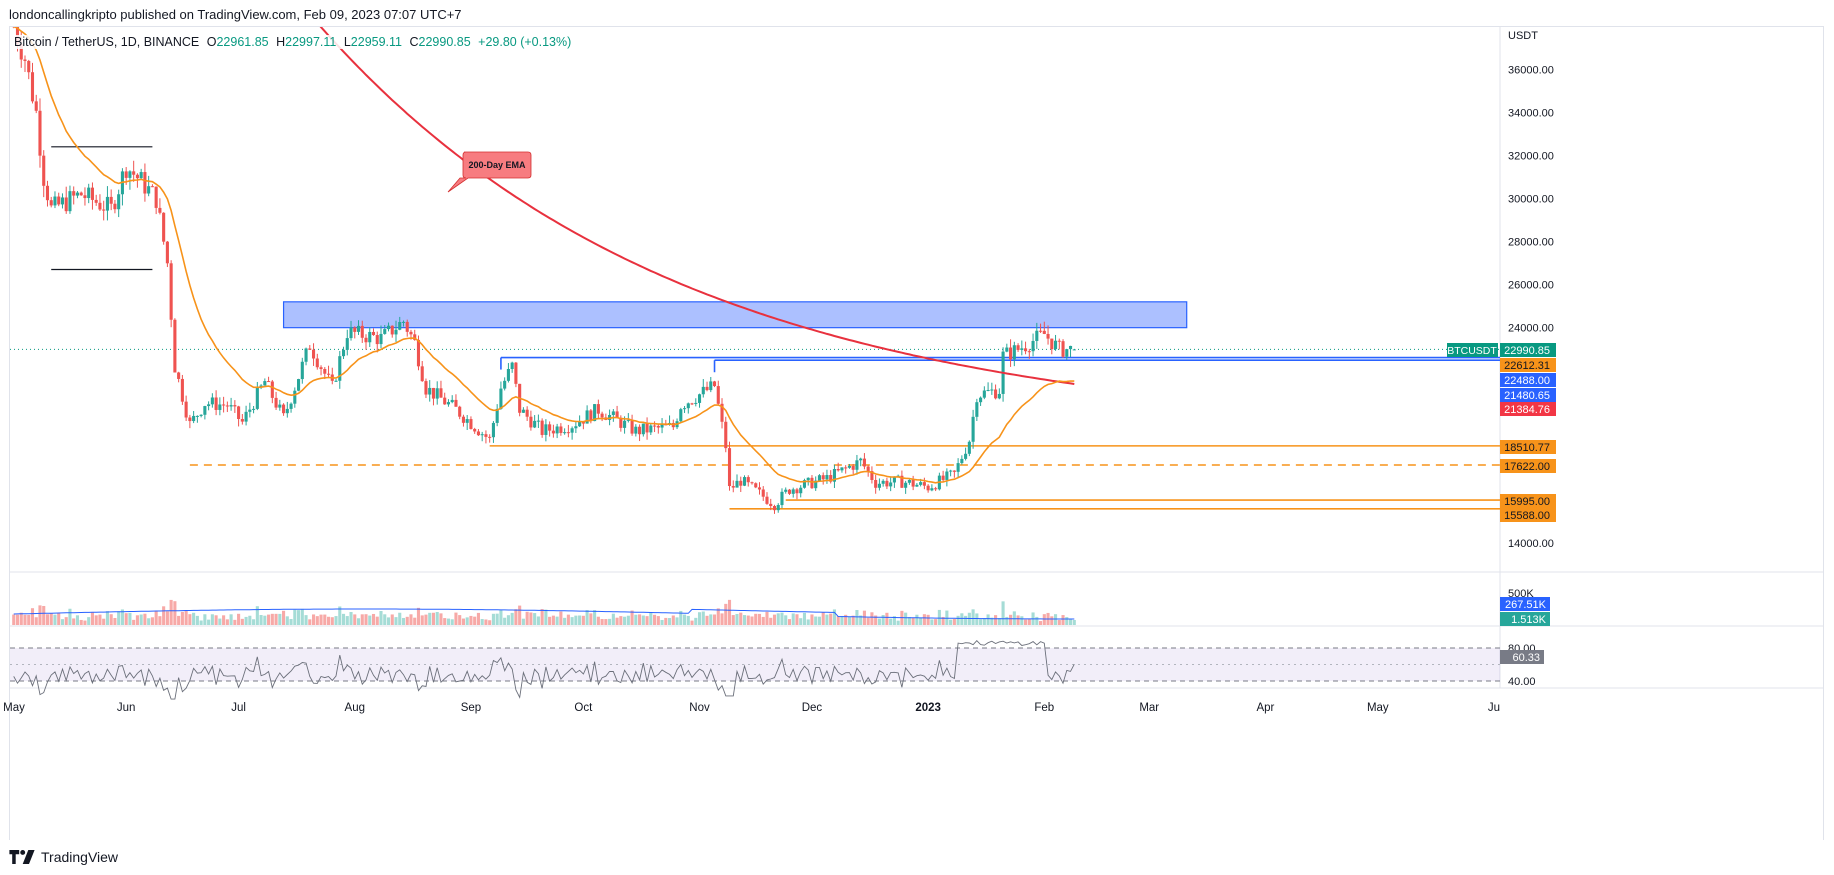 The width and height of the screenshot is (1834, 875). I want to click on tradingview-logo-icon, so click(22, 857).